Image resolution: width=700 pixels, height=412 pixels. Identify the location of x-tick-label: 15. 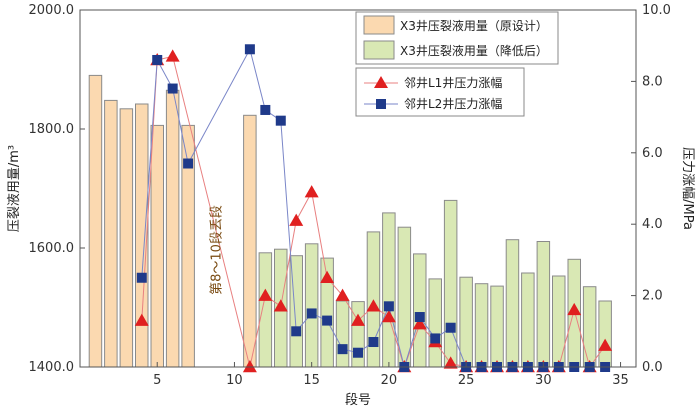
(311, 380).